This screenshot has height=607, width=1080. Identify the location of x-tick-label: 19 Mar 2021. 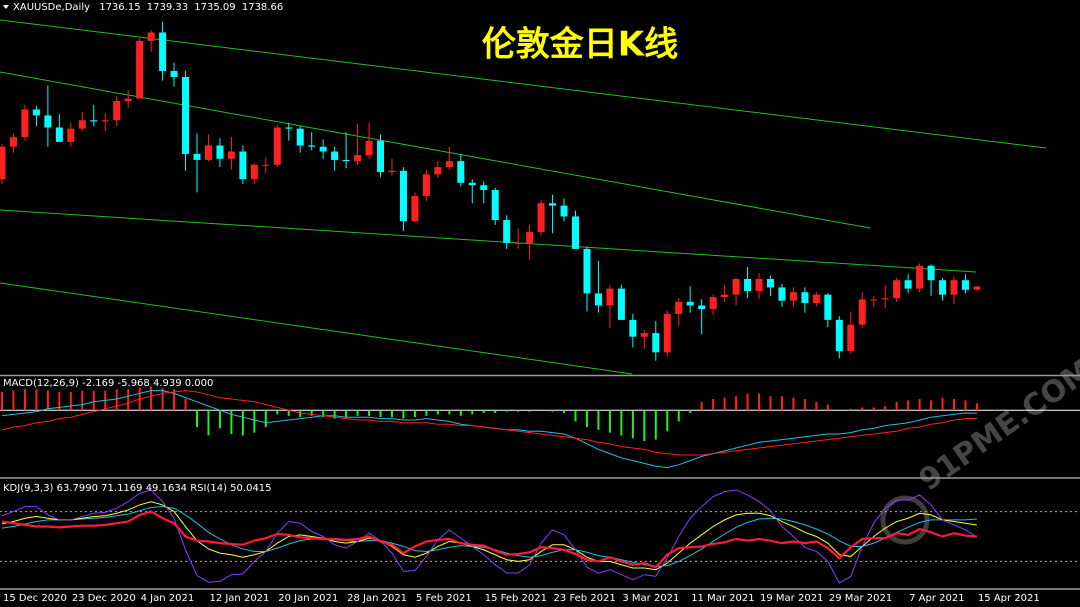
(791, 598).